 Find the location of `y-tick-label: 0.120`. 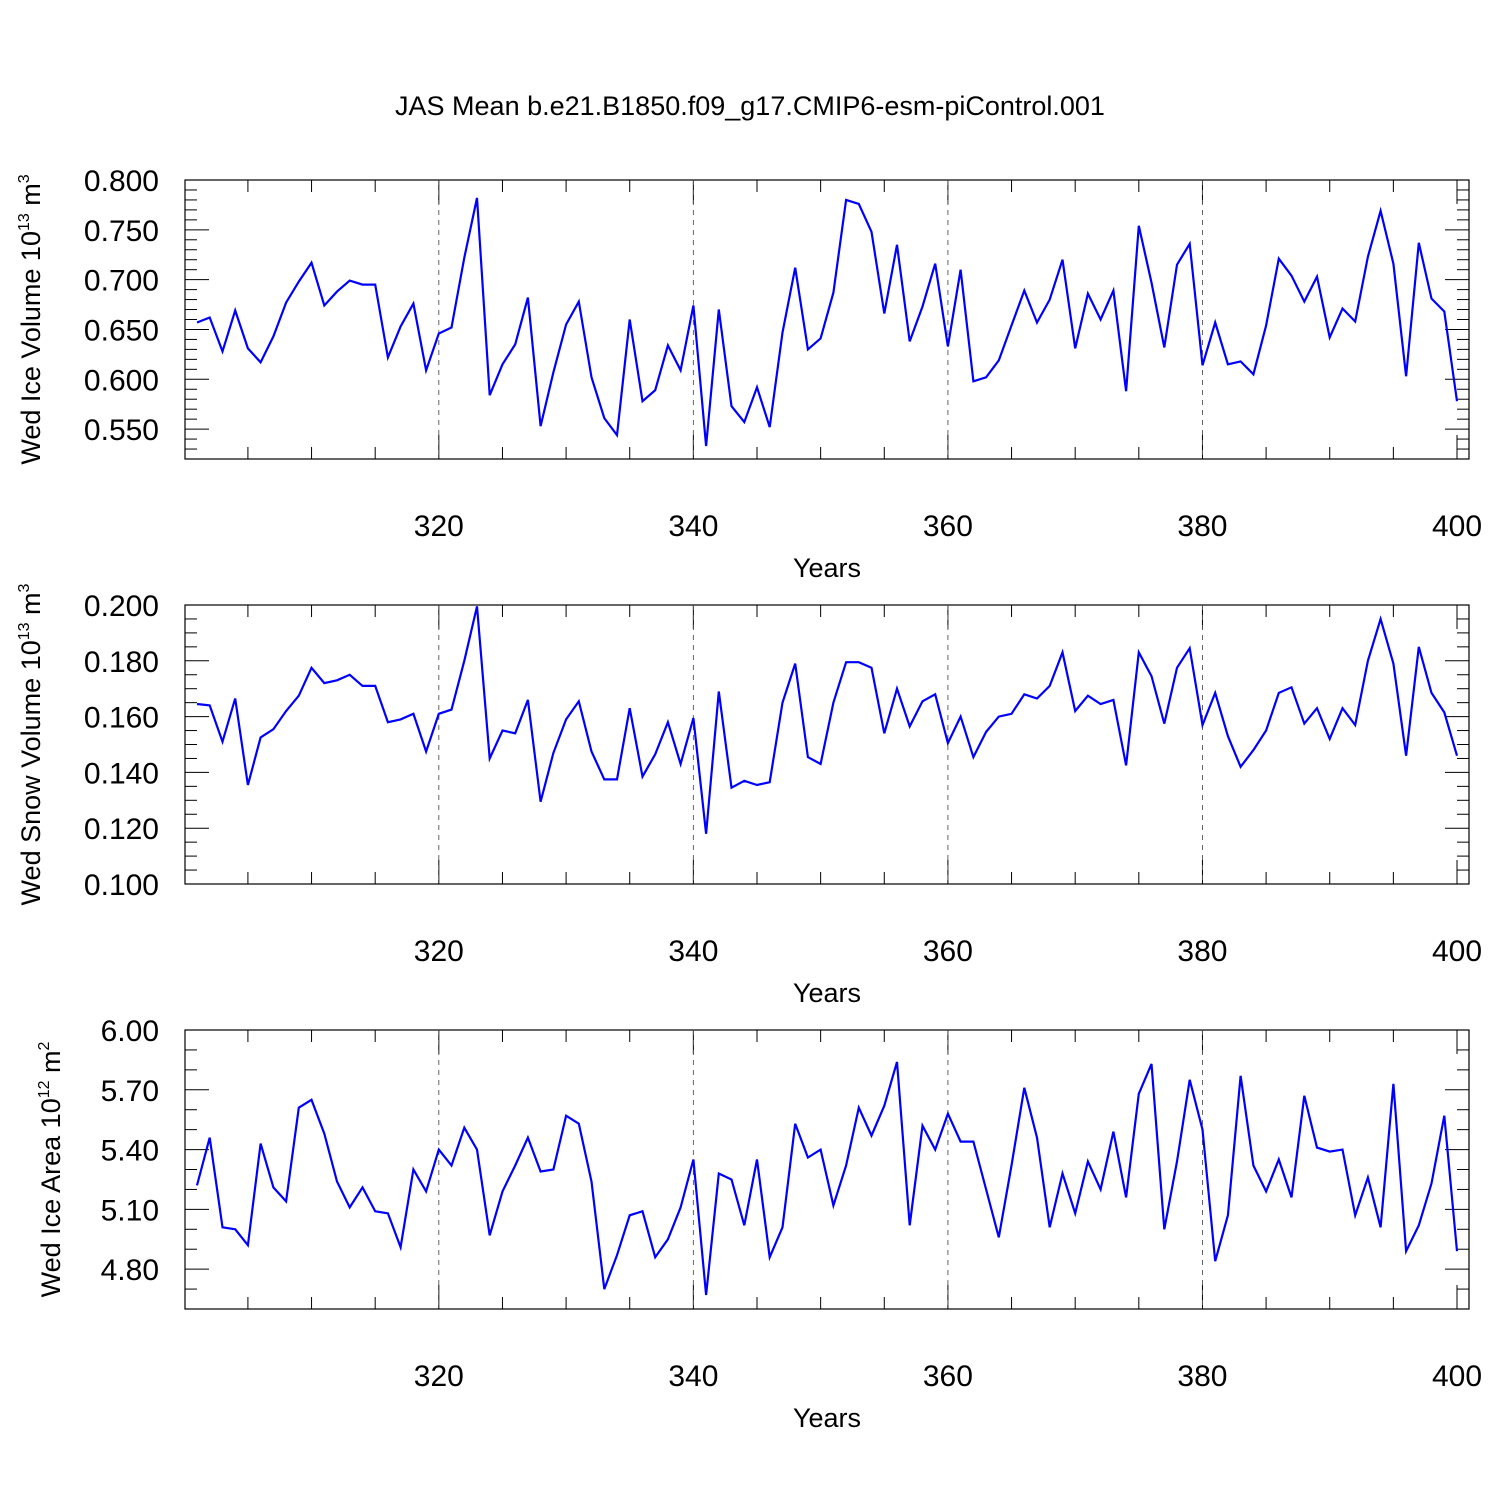

y-tick-label: 0.120 is located at coordinates (121, 829).